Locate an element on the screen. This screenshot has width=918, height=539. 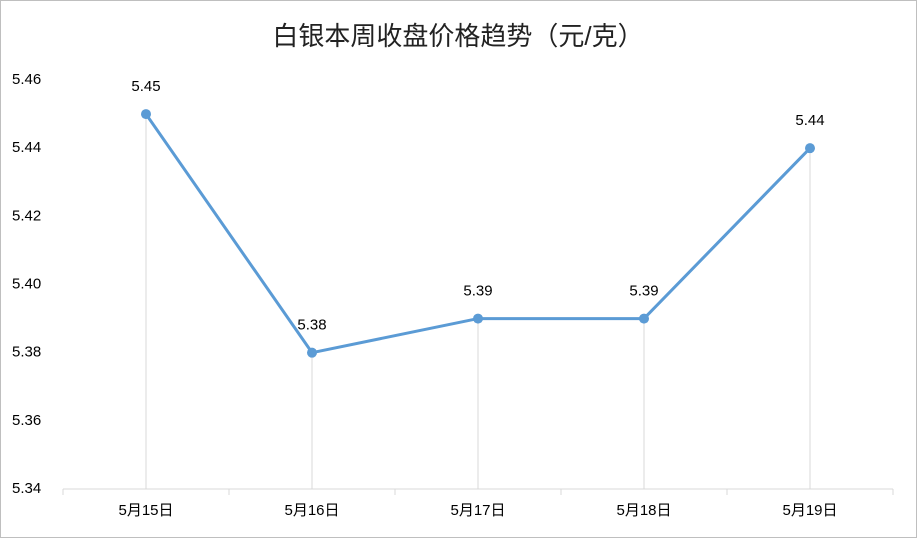
x-tick-label: 5月17日 is located at coordinates (477, 510).